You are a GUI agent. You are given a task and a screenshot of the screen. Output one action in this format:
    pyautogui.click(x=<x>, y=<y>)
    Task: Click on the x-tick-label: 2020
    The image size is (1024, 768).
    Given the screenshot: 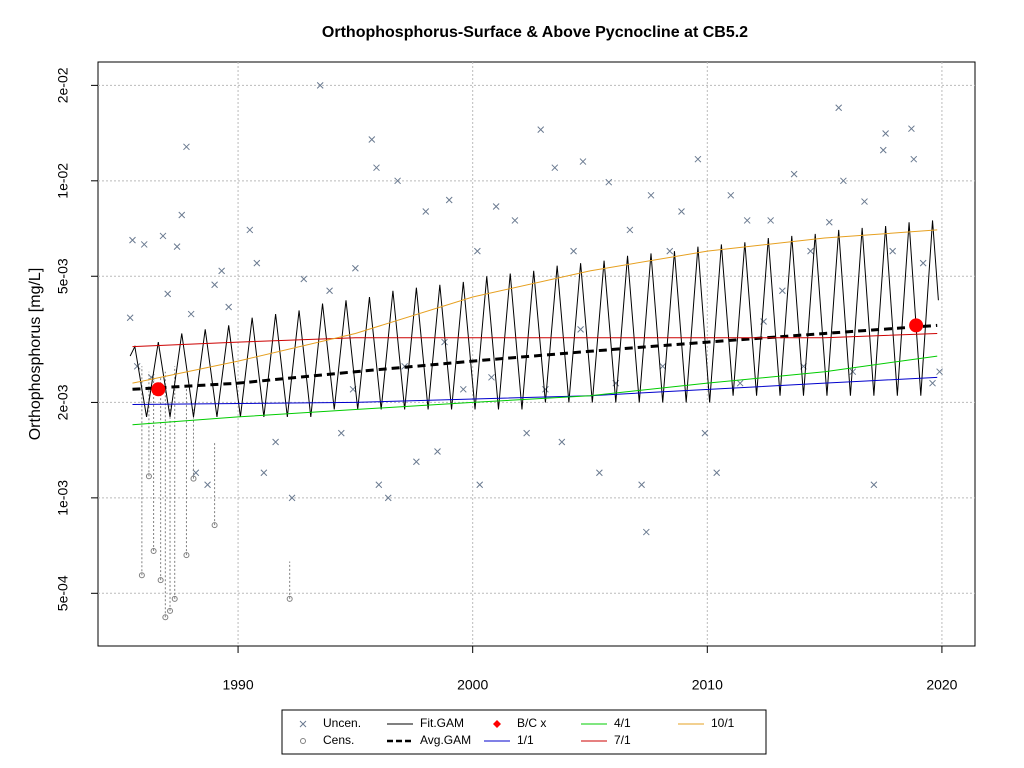 What is the action you would take?
    pyautogui.click(x=941, y=685)
    